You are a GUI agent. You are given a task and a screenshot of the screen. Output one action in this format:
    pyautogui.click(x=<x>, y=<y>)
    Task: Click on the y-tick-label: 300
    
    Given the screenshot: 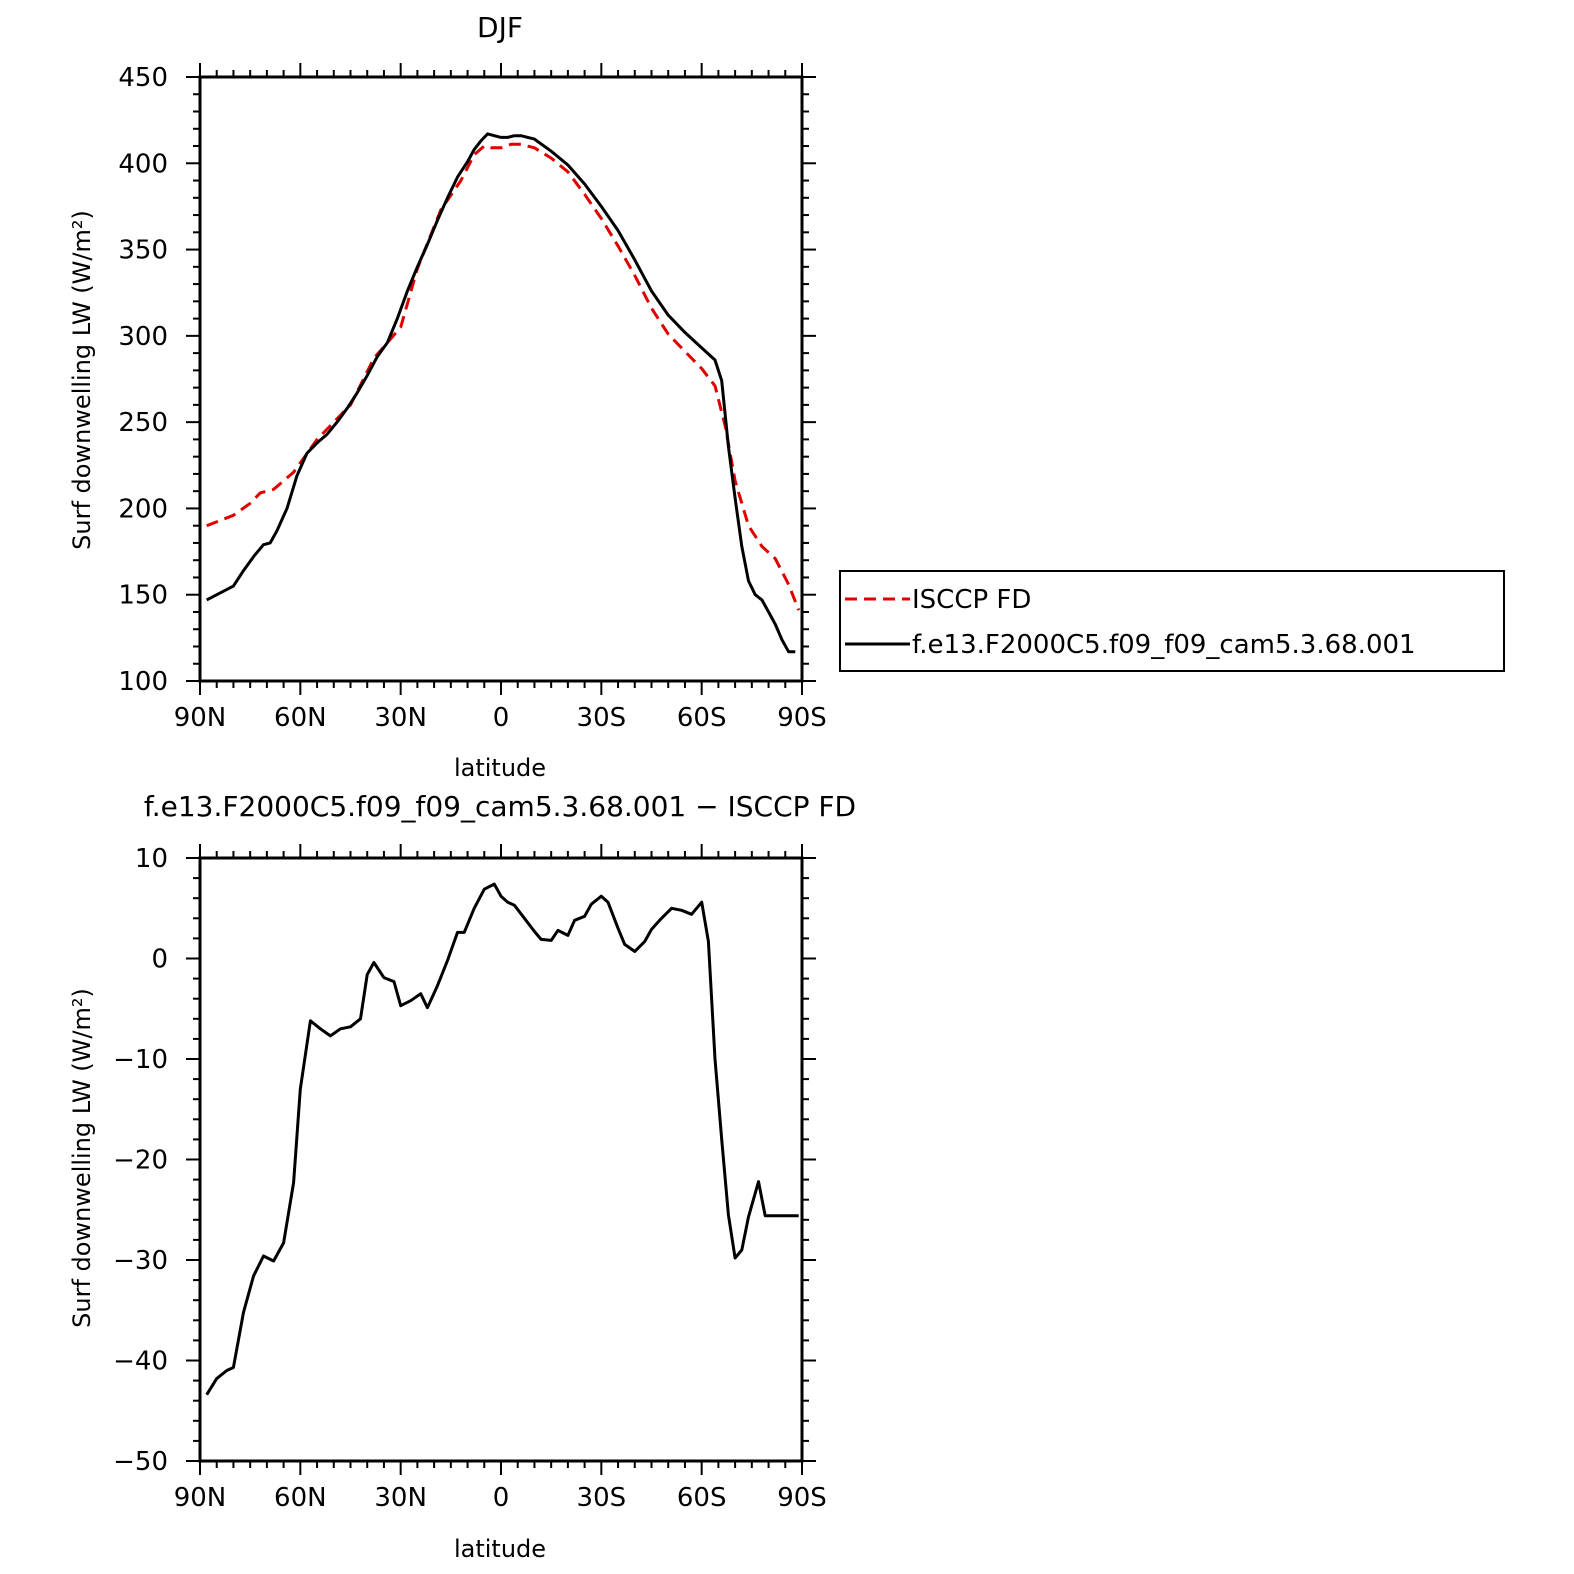 What is the action you would take?
    pyautogui.click(x=143, y=337)
    